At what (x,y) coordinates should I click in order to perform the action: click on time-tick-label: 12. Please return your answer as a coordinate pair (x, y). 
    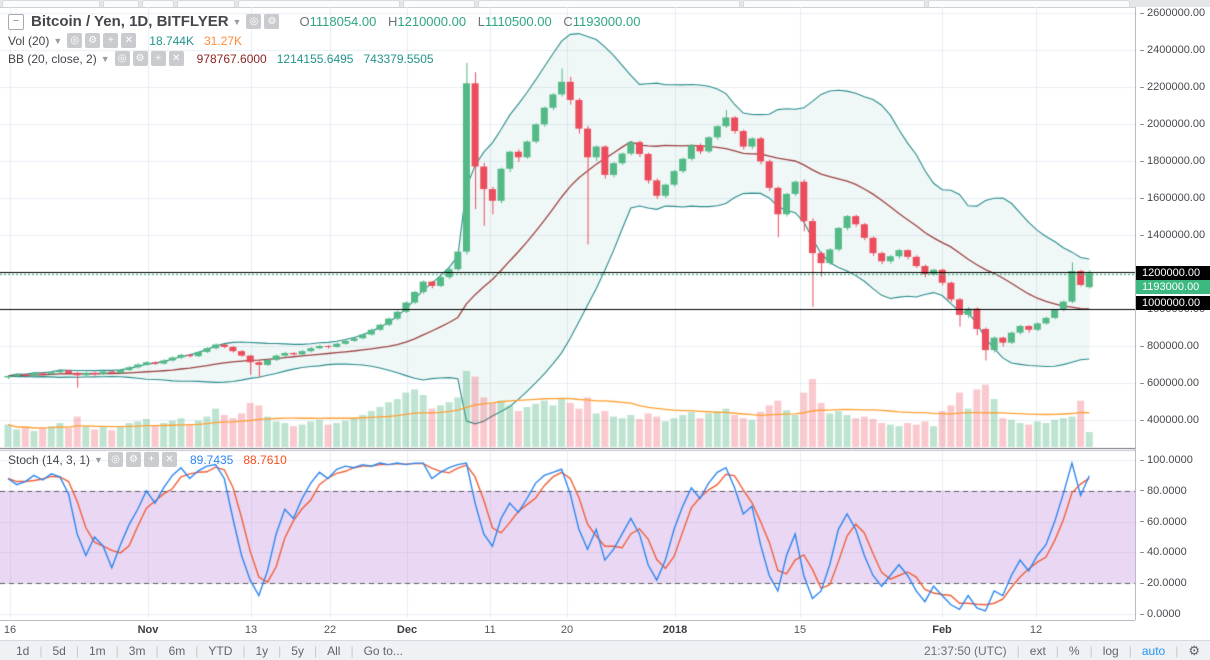
    Looking at the image, I should click on (1036, 630).